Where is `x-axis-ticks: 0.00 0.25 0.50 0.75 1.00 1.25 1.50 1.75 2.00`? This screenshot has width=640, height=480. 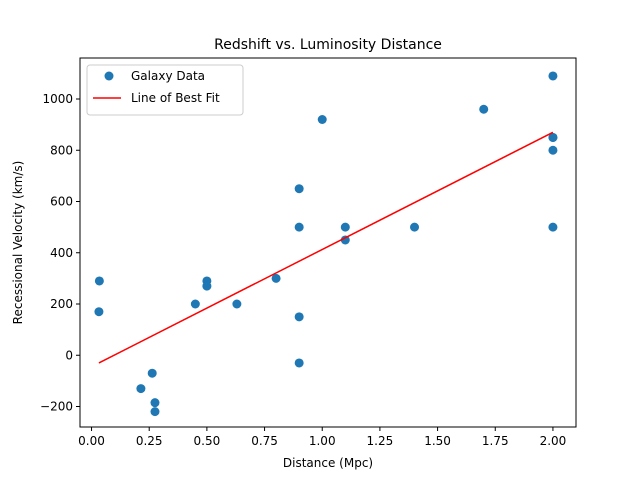 x-axis-ticks: 0.00 0.25 0.50 0.75 1.00 1.25 1.50 1.75 2.00 is located at coordinates (322, 437).